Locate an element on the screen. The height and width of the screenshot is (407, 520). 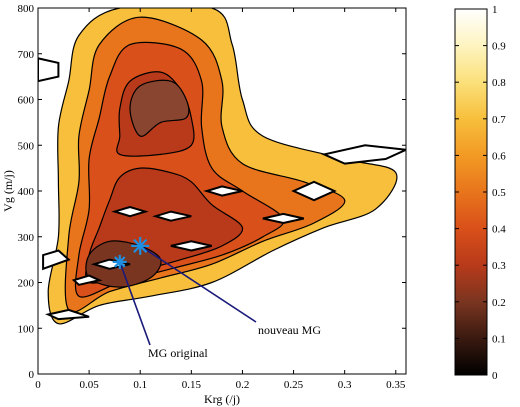
y-tick-label: 0 is located at coordinates (32, 375).